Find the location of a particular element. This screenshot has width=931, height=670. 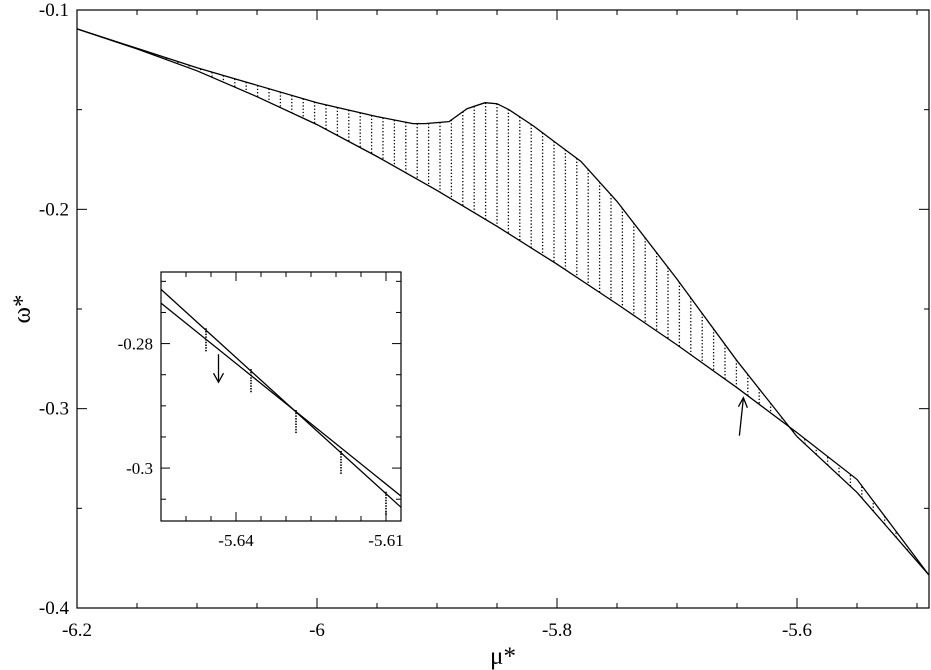

x-tick-label: -6 is located at coordinates (317, 630).